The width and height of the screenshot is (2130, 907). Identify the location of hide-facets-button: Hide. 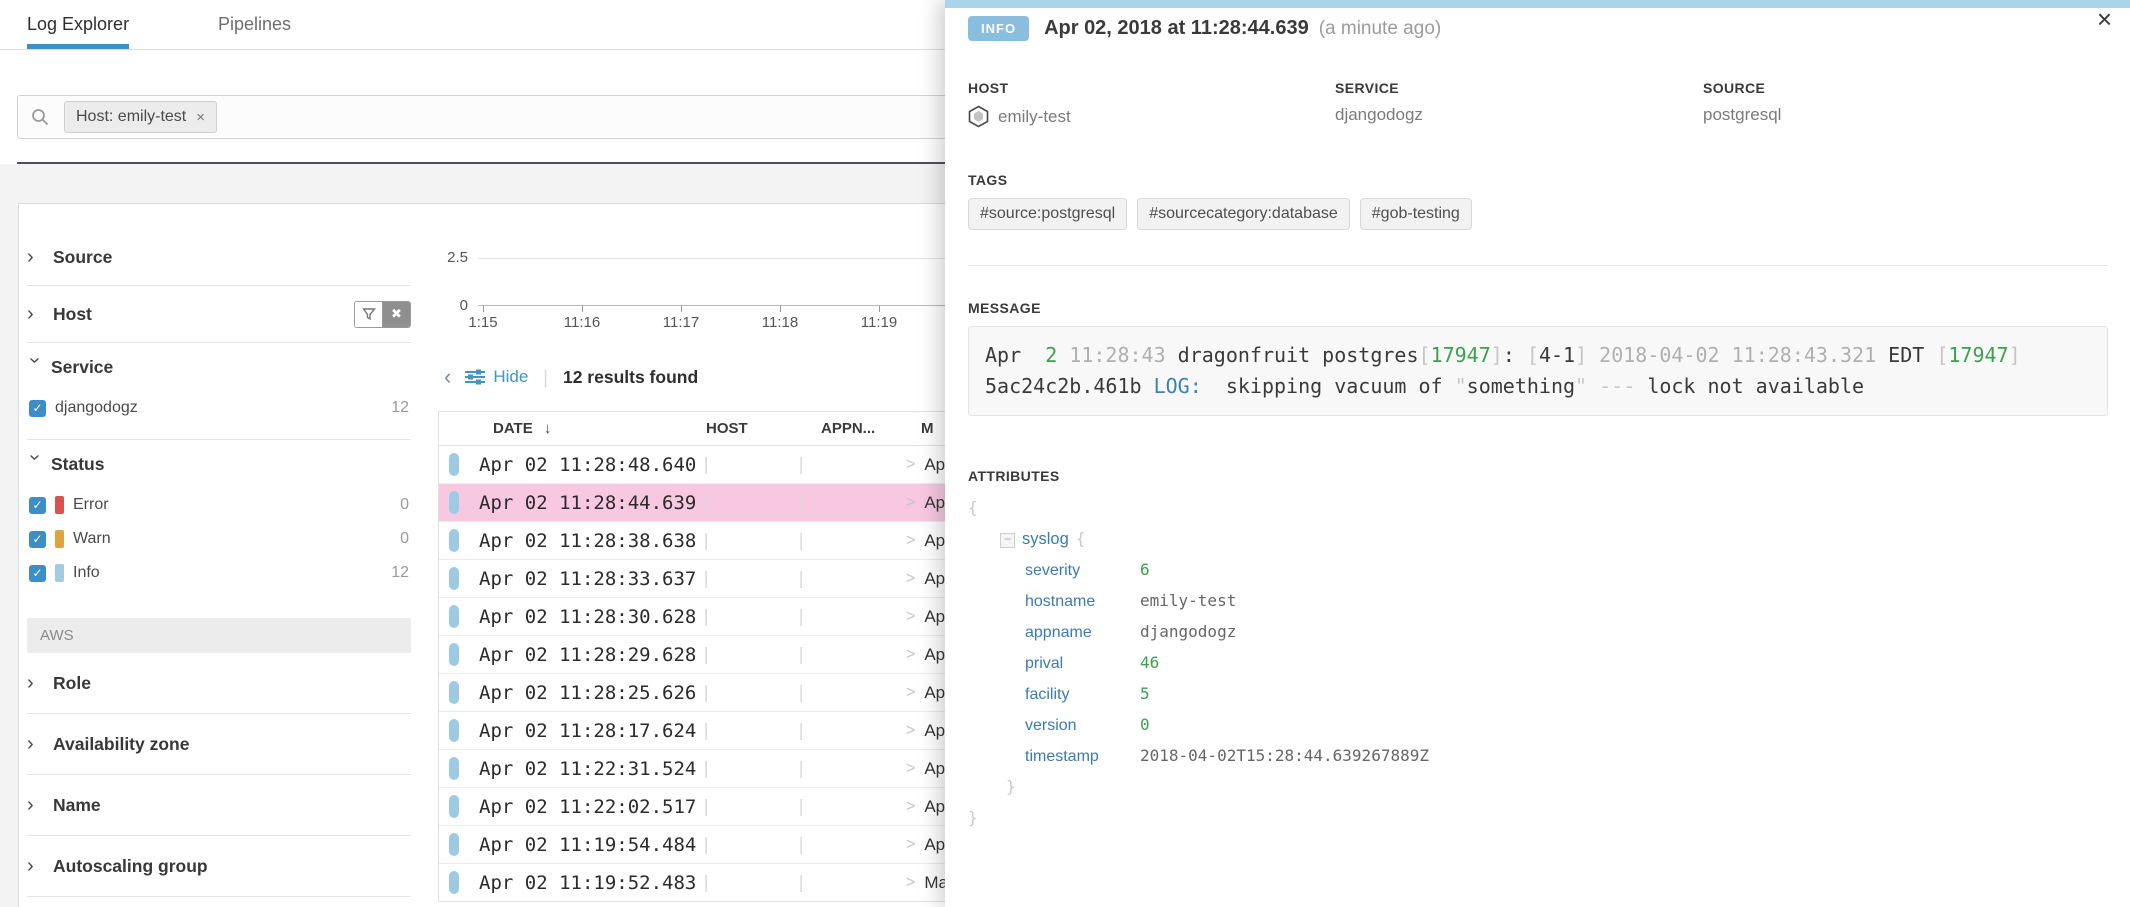
(511, 376).